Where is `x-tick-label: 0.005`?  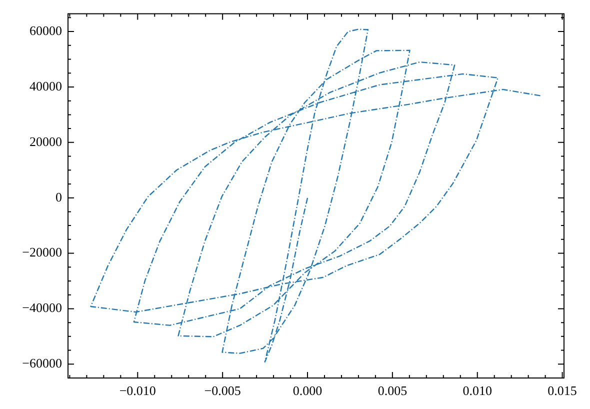 x-tick-label: 0.005 is located at coordinates (393, 390).